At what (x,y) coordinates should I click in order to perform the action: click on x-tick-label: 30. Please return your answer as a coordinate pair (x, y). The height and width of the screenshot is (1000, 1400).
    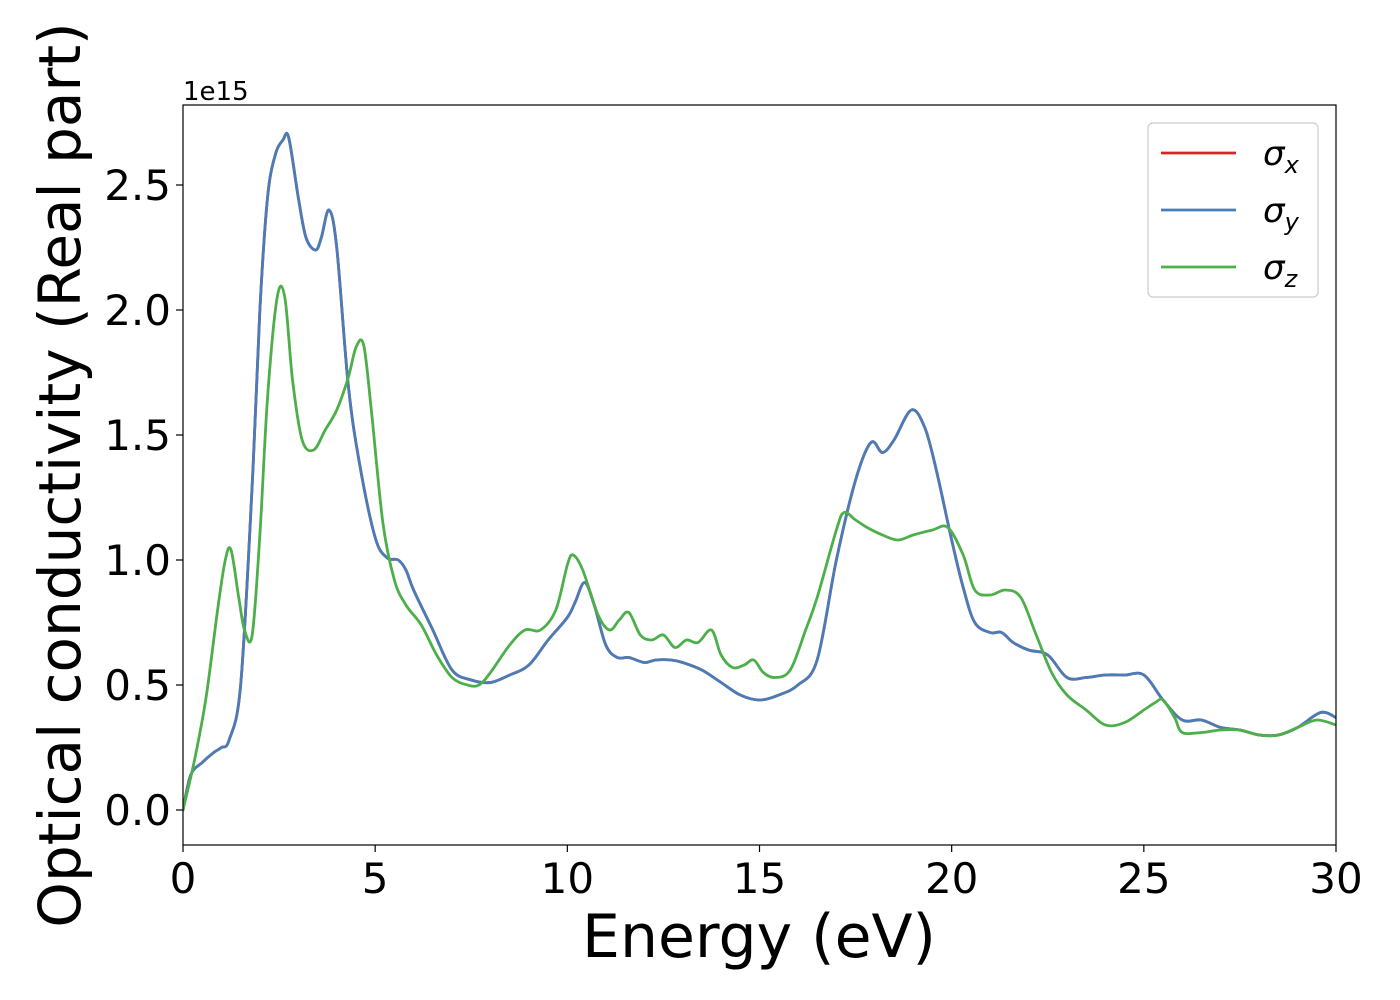
    Looking at the image, I should click on (1335, 878).